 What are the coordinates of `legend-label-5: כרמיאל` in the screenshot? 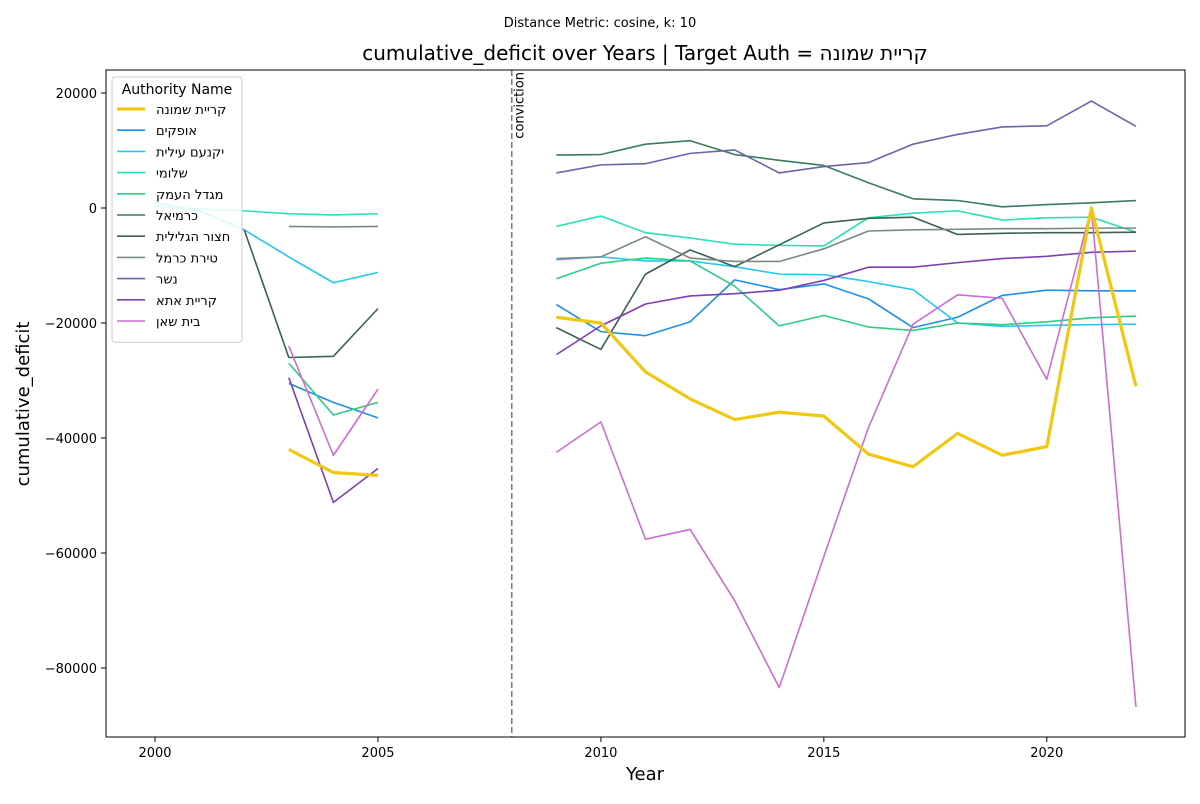 It's located at (177, 216).